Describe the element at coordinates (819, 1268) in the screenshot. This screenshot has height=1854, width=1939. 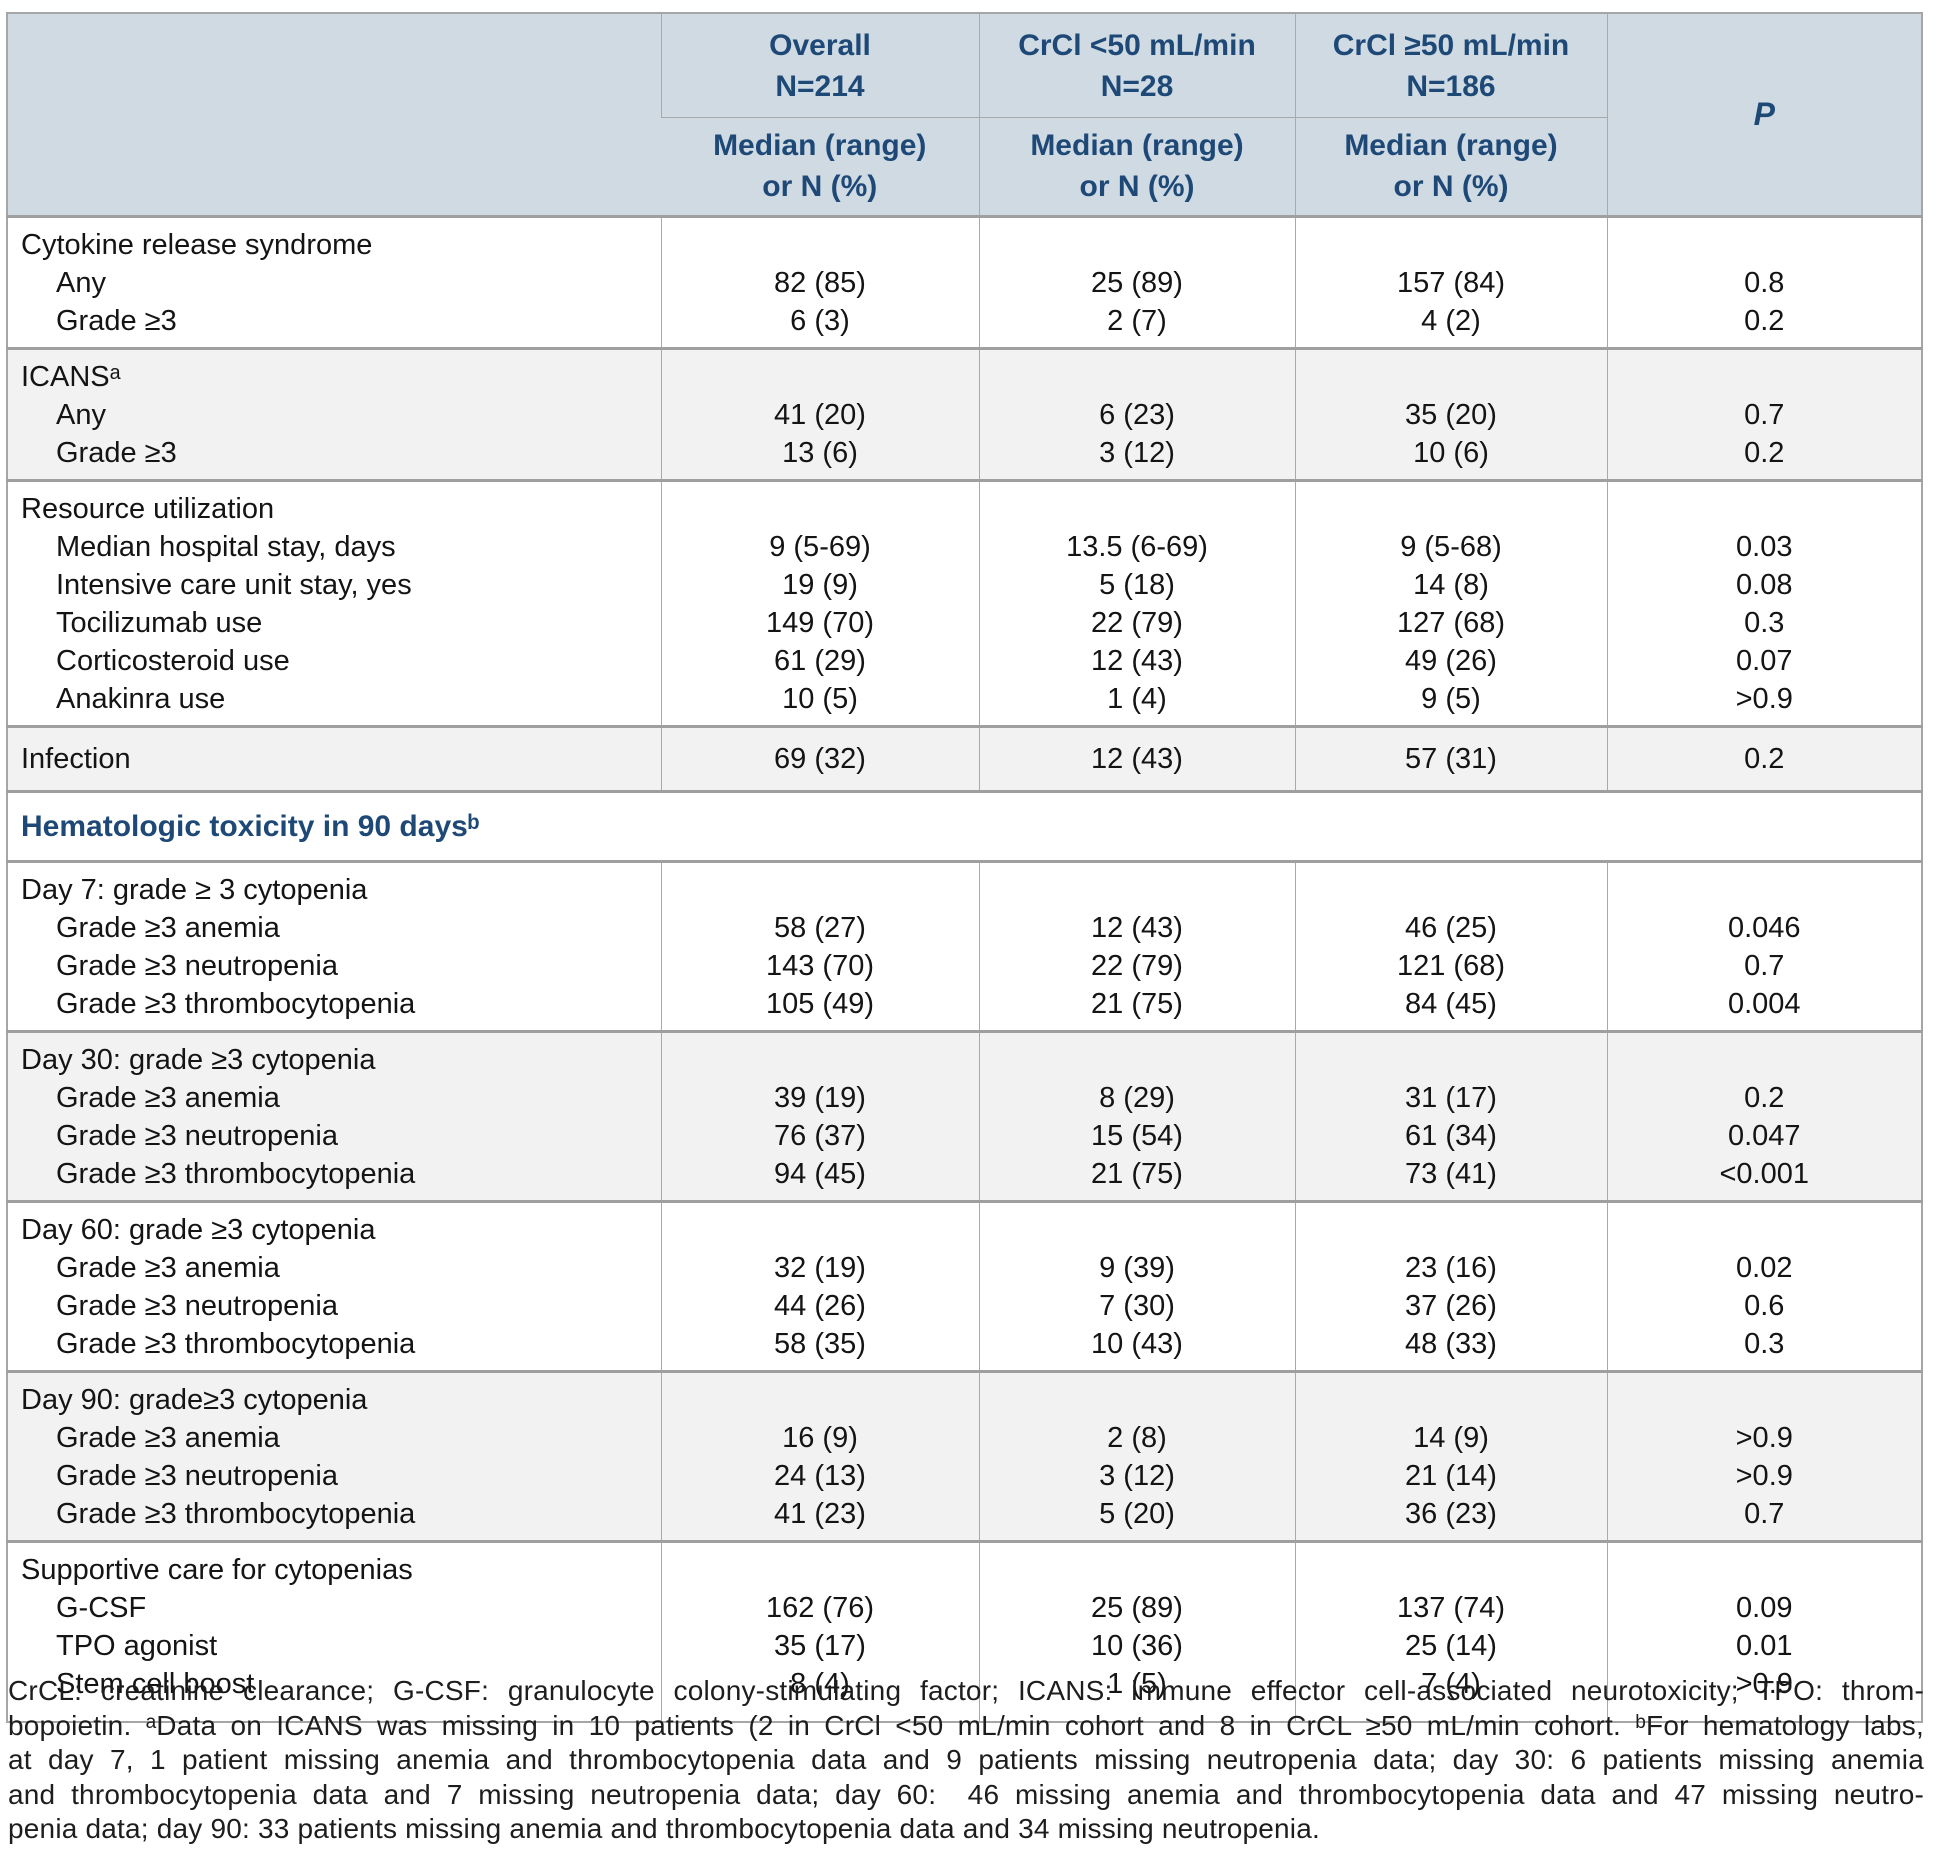
I see `value-cell: 32 (19)` at that location.